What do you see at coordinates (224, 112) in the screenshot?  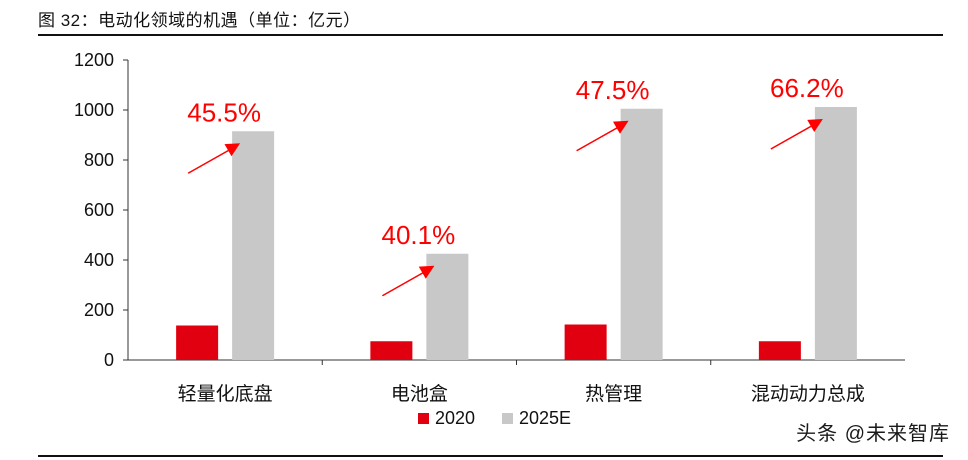 I see `growth-label: 45.5%` at bounding box center [224, 112].